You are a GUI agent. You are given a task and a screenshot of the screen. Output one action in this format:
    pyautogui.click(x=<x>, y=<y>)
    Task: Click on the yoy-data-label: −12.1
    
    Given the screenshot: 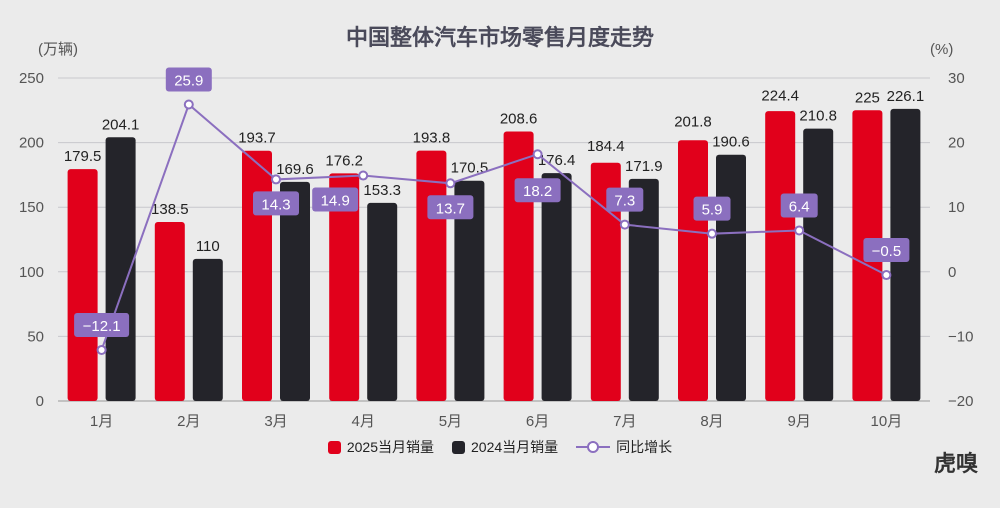 What is the action you would take?
    pyautogui.click(x=102, y=326)
    